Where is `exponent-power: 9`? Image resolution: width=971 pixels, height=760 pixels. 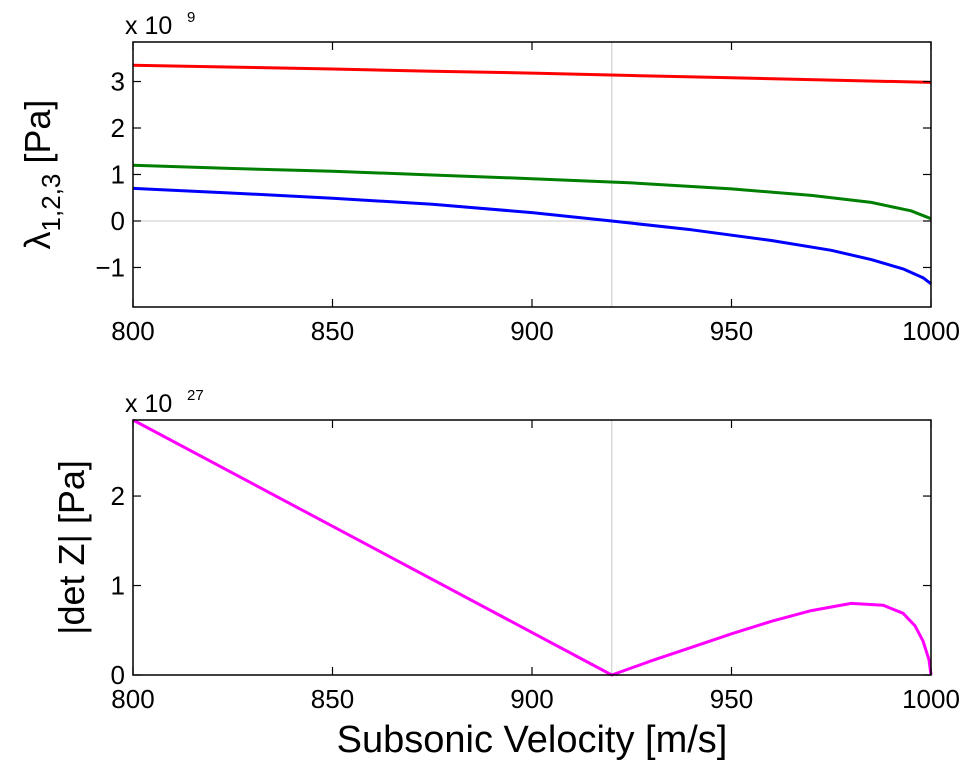
exponent-power: 9 is located at coordinates (191, 17).